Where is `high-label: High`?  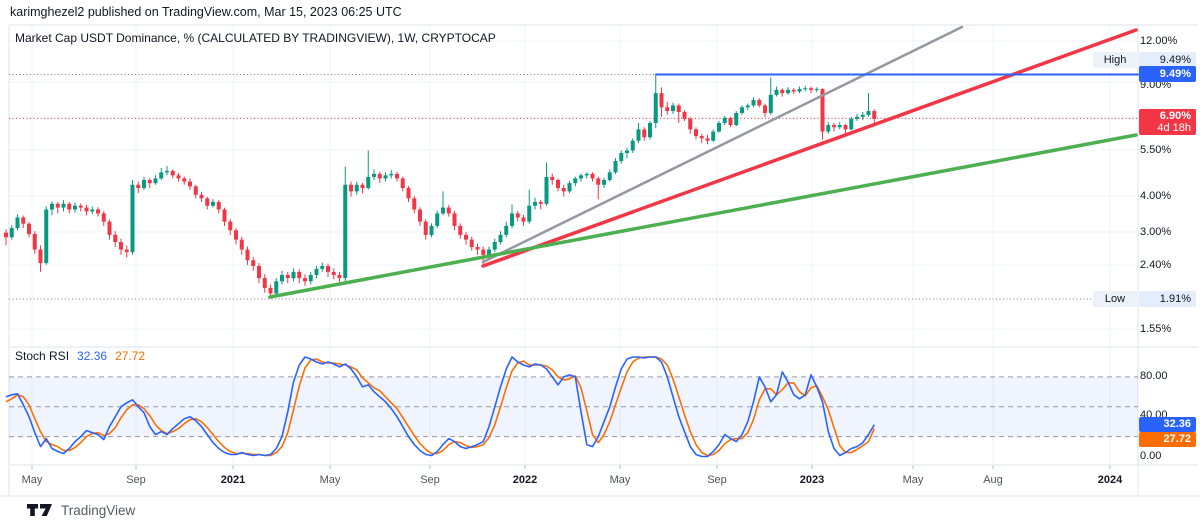 high-label: High is located at coordinates (1115, 60).